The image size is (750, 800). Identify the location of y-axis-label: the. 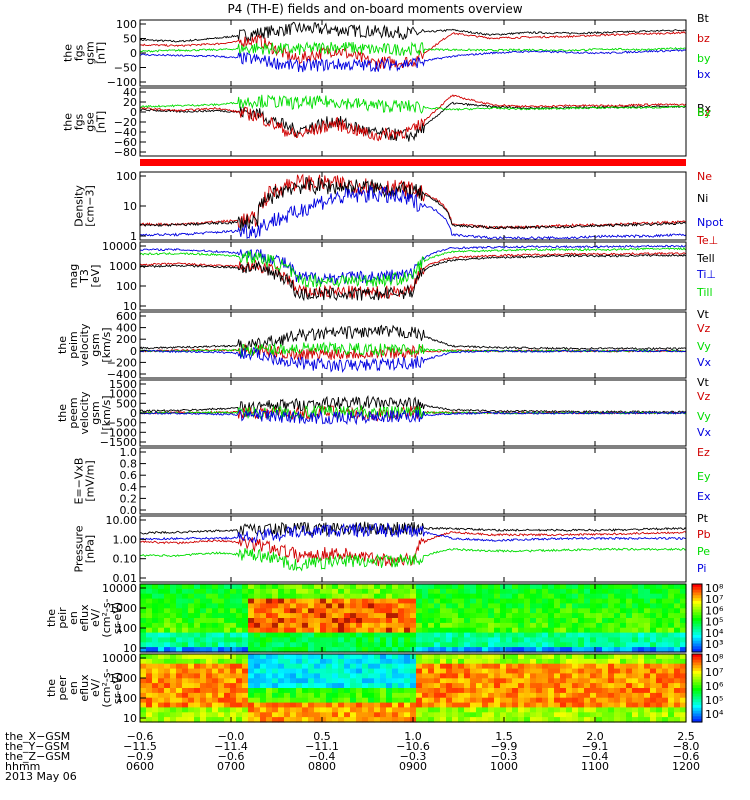
(62, 345).